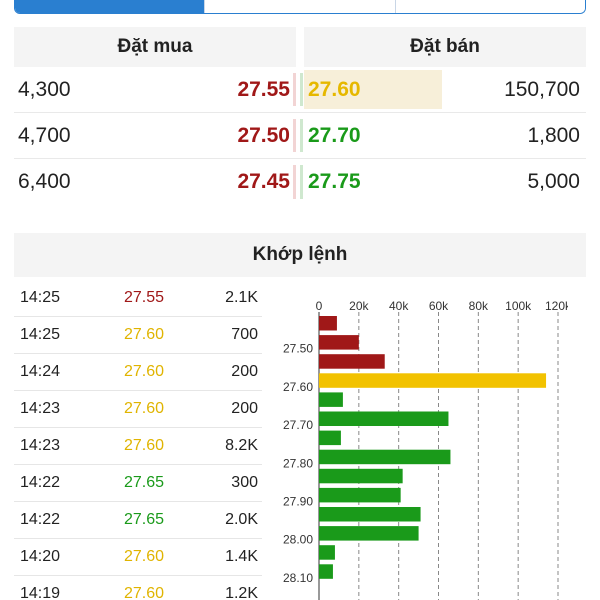 The height and width of the screenshot is (600, 600). What do you see at coordinates (40, 371) in the screenshot?
I see `trade-time: 14:24` at bounding box center [40, 371].